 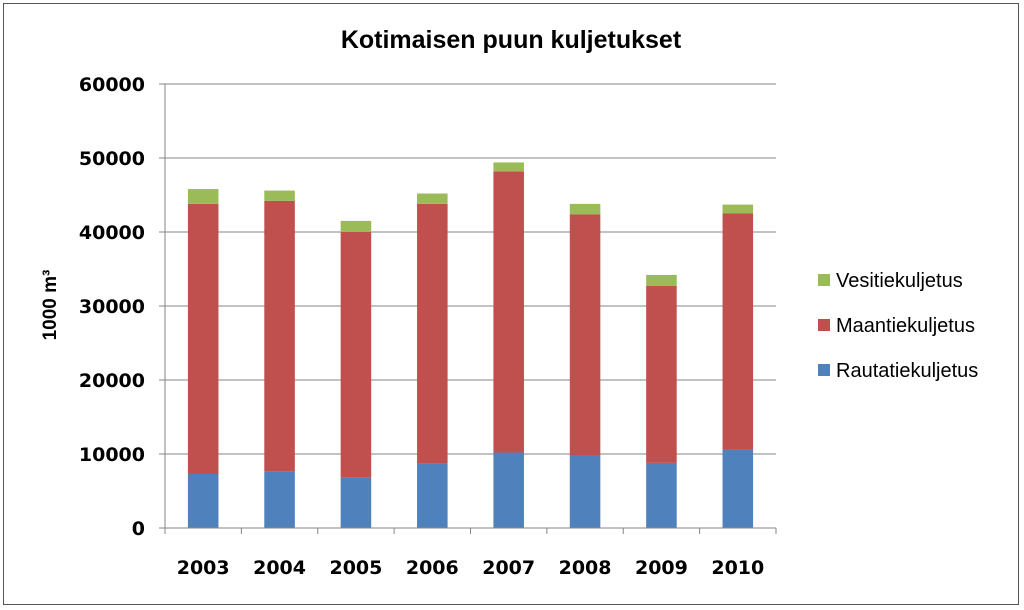 What do you see at coordinates (203, 500) in the screenshot?
I see `bar-segment-rautatiekuljetus-2003` at bounding box center [203, 500].